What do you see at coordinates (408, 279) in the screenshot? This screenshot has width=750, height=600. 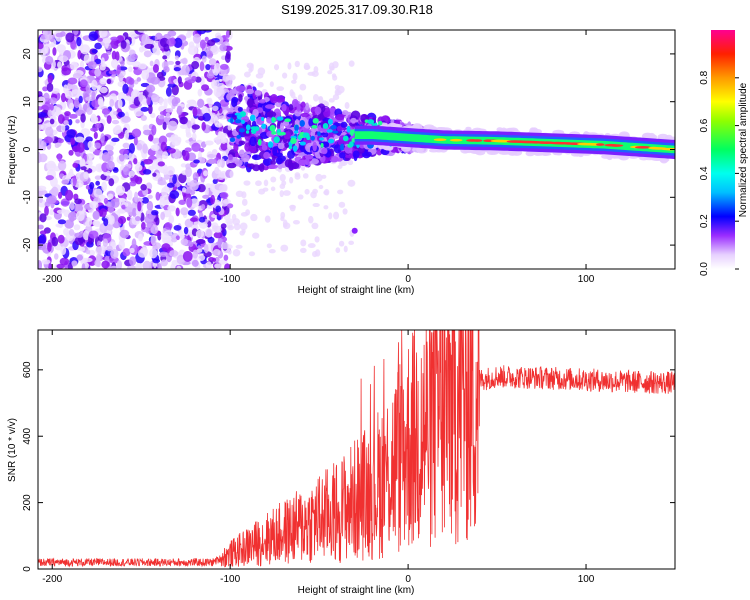 I see `x-tick-label: 0` at bounding box center [408, 279].